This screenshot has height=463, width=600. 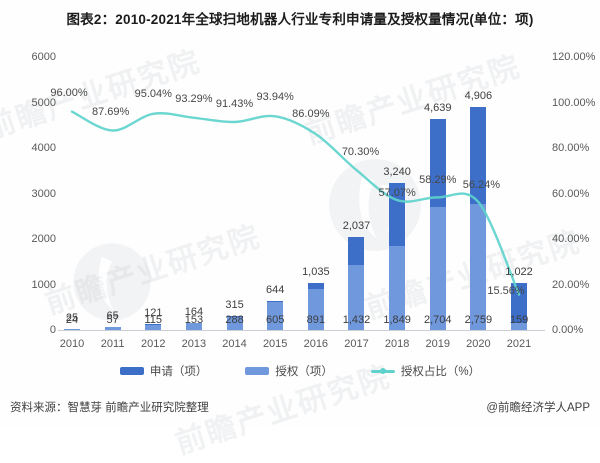 What do you see at coordinates (43, 284) in the screenshot?
I see `left-axis-tick: 1000` at bounding box center [43, 284].